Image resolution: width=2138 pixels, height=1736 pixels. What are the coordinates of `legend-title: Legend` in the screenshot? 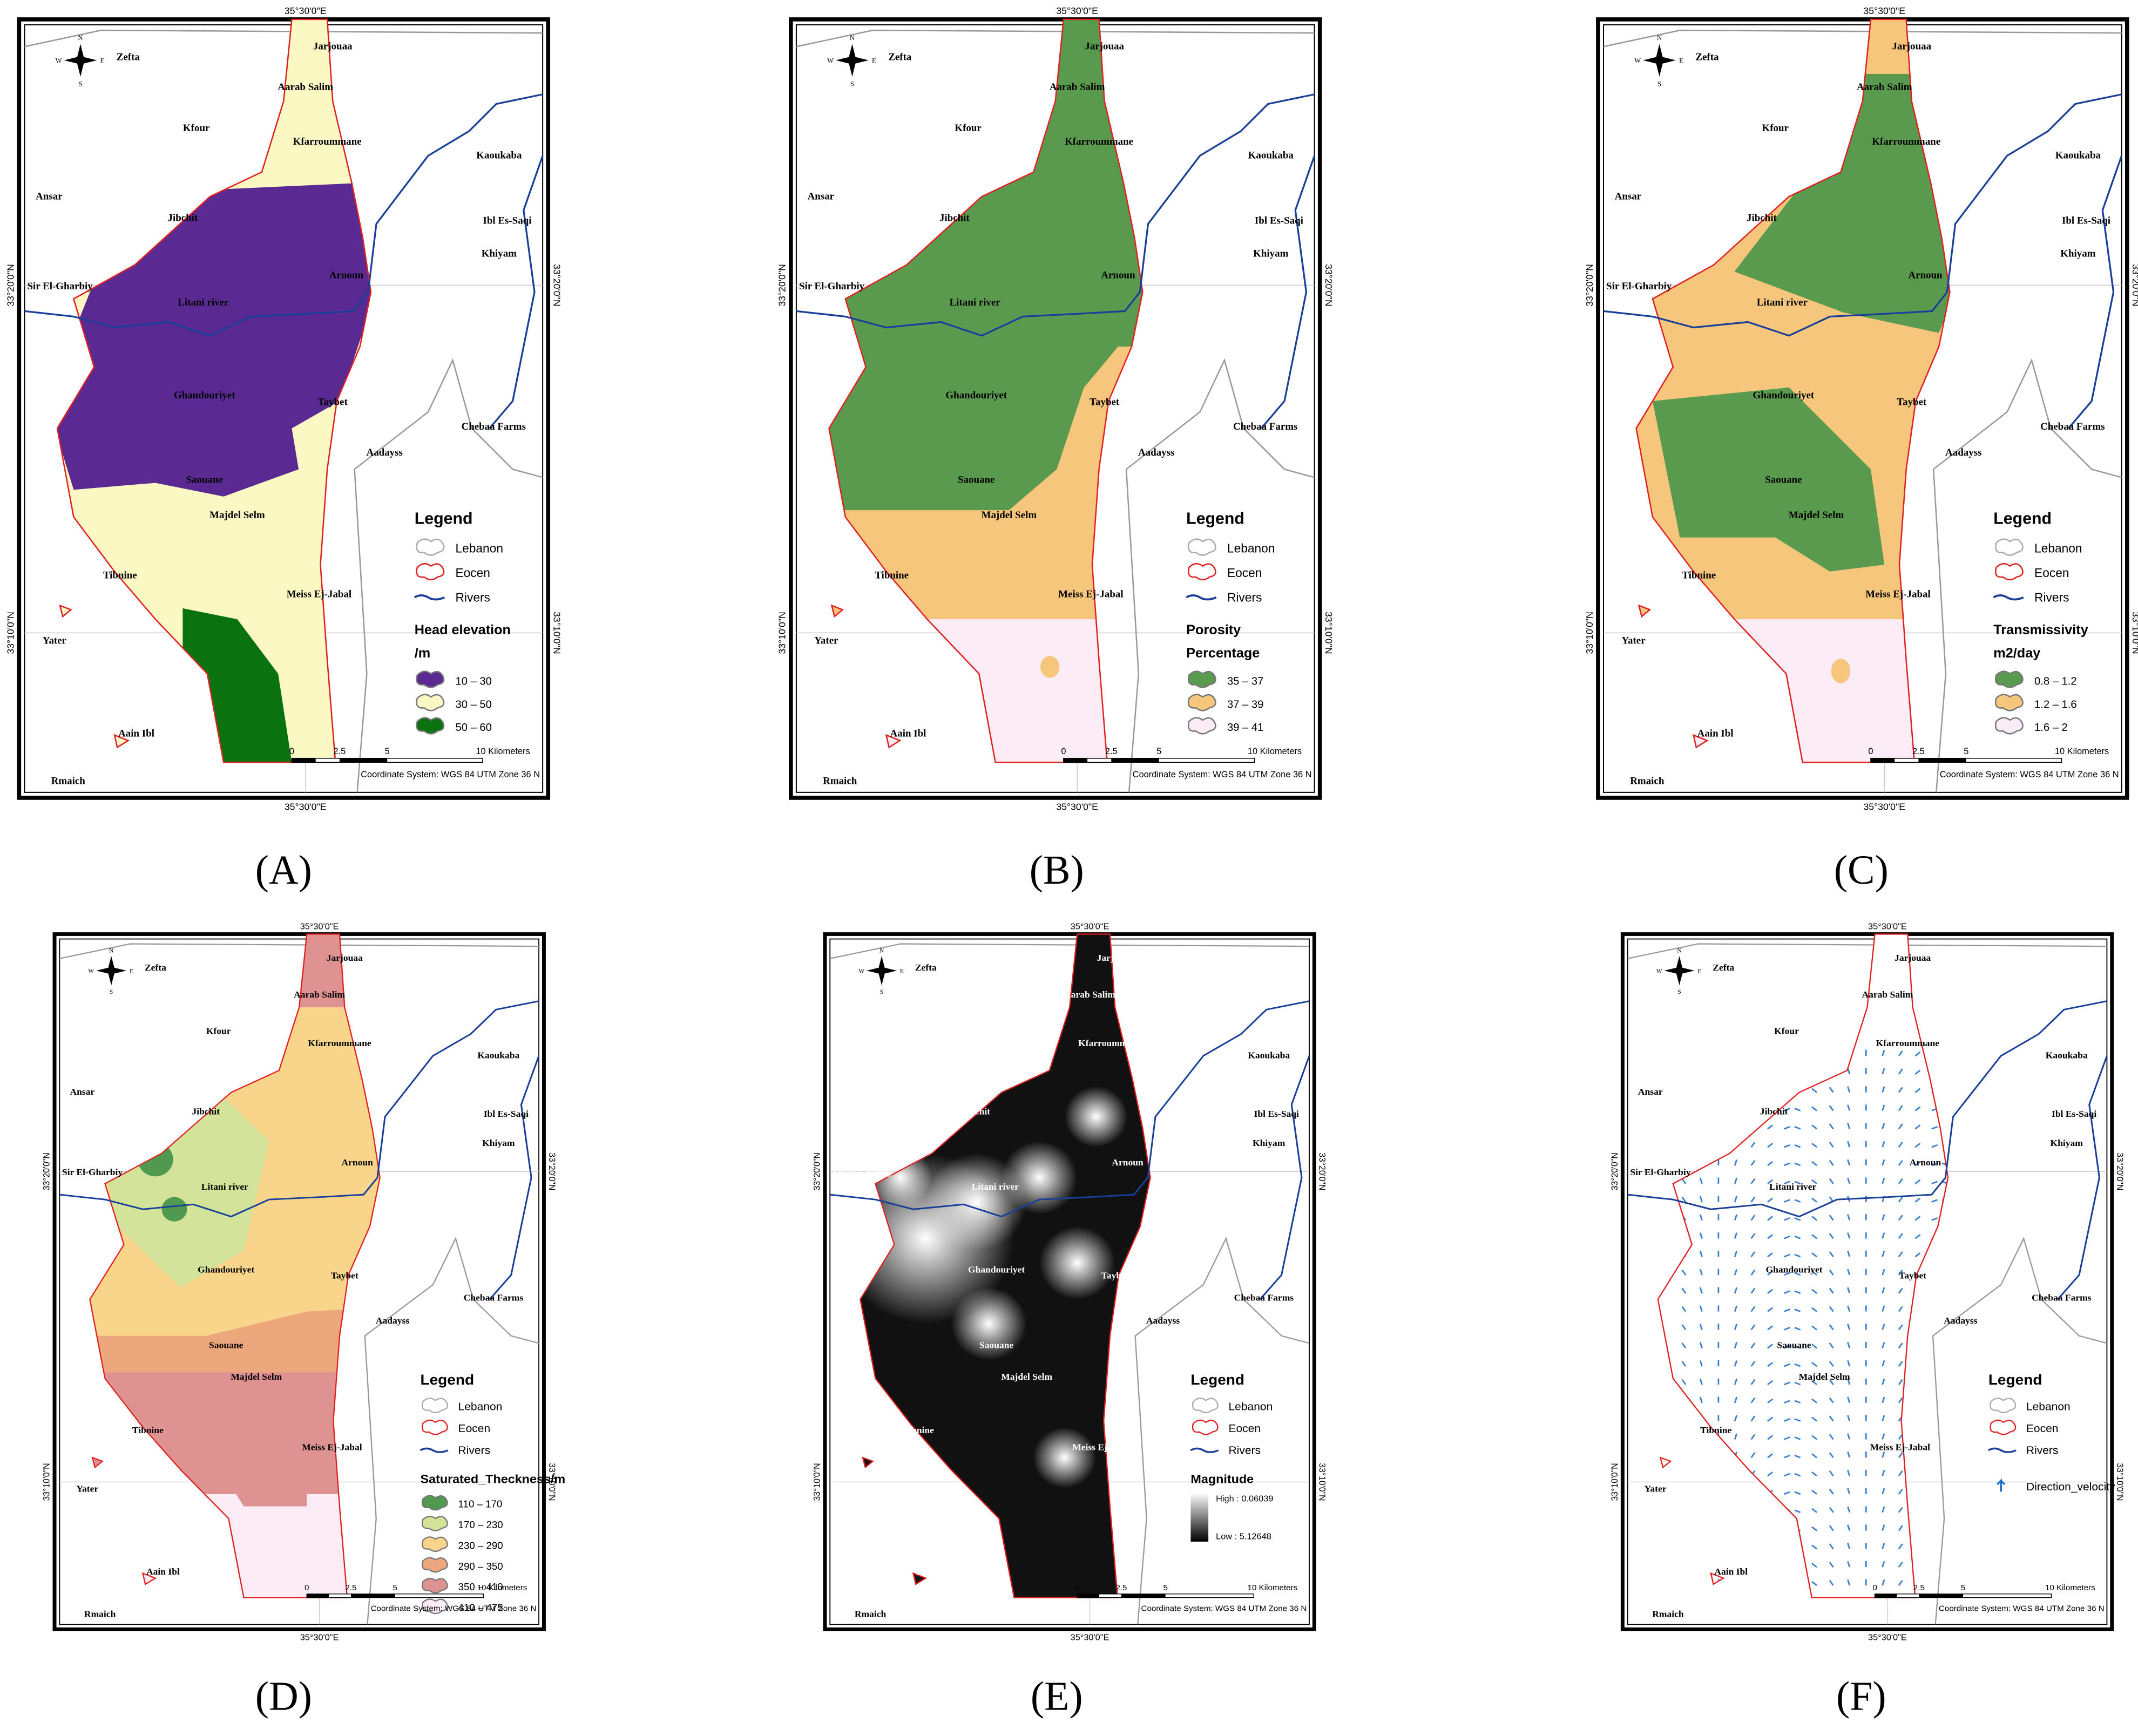 It's located at (1217, 1379).